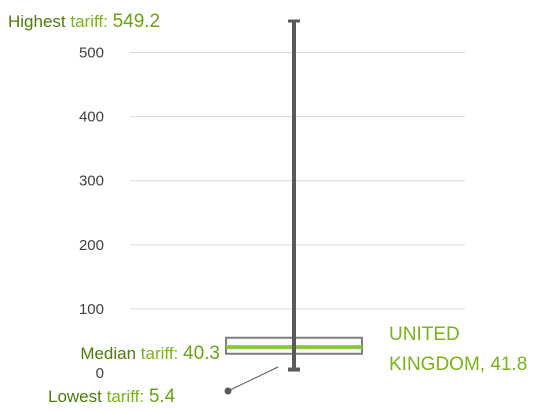  Describe the element at coordinates (228, 391) in the screenshot. I see `lowest-leader-dot` at that location.